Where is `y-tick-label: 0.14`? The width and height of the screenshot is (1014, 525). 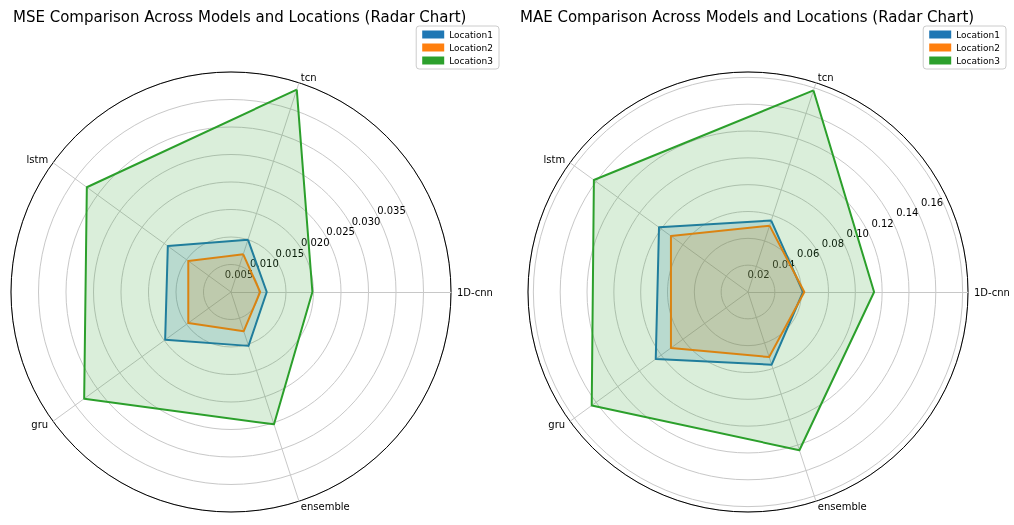
y-tick-label: 0.14 is located at coordinates (907, 213).